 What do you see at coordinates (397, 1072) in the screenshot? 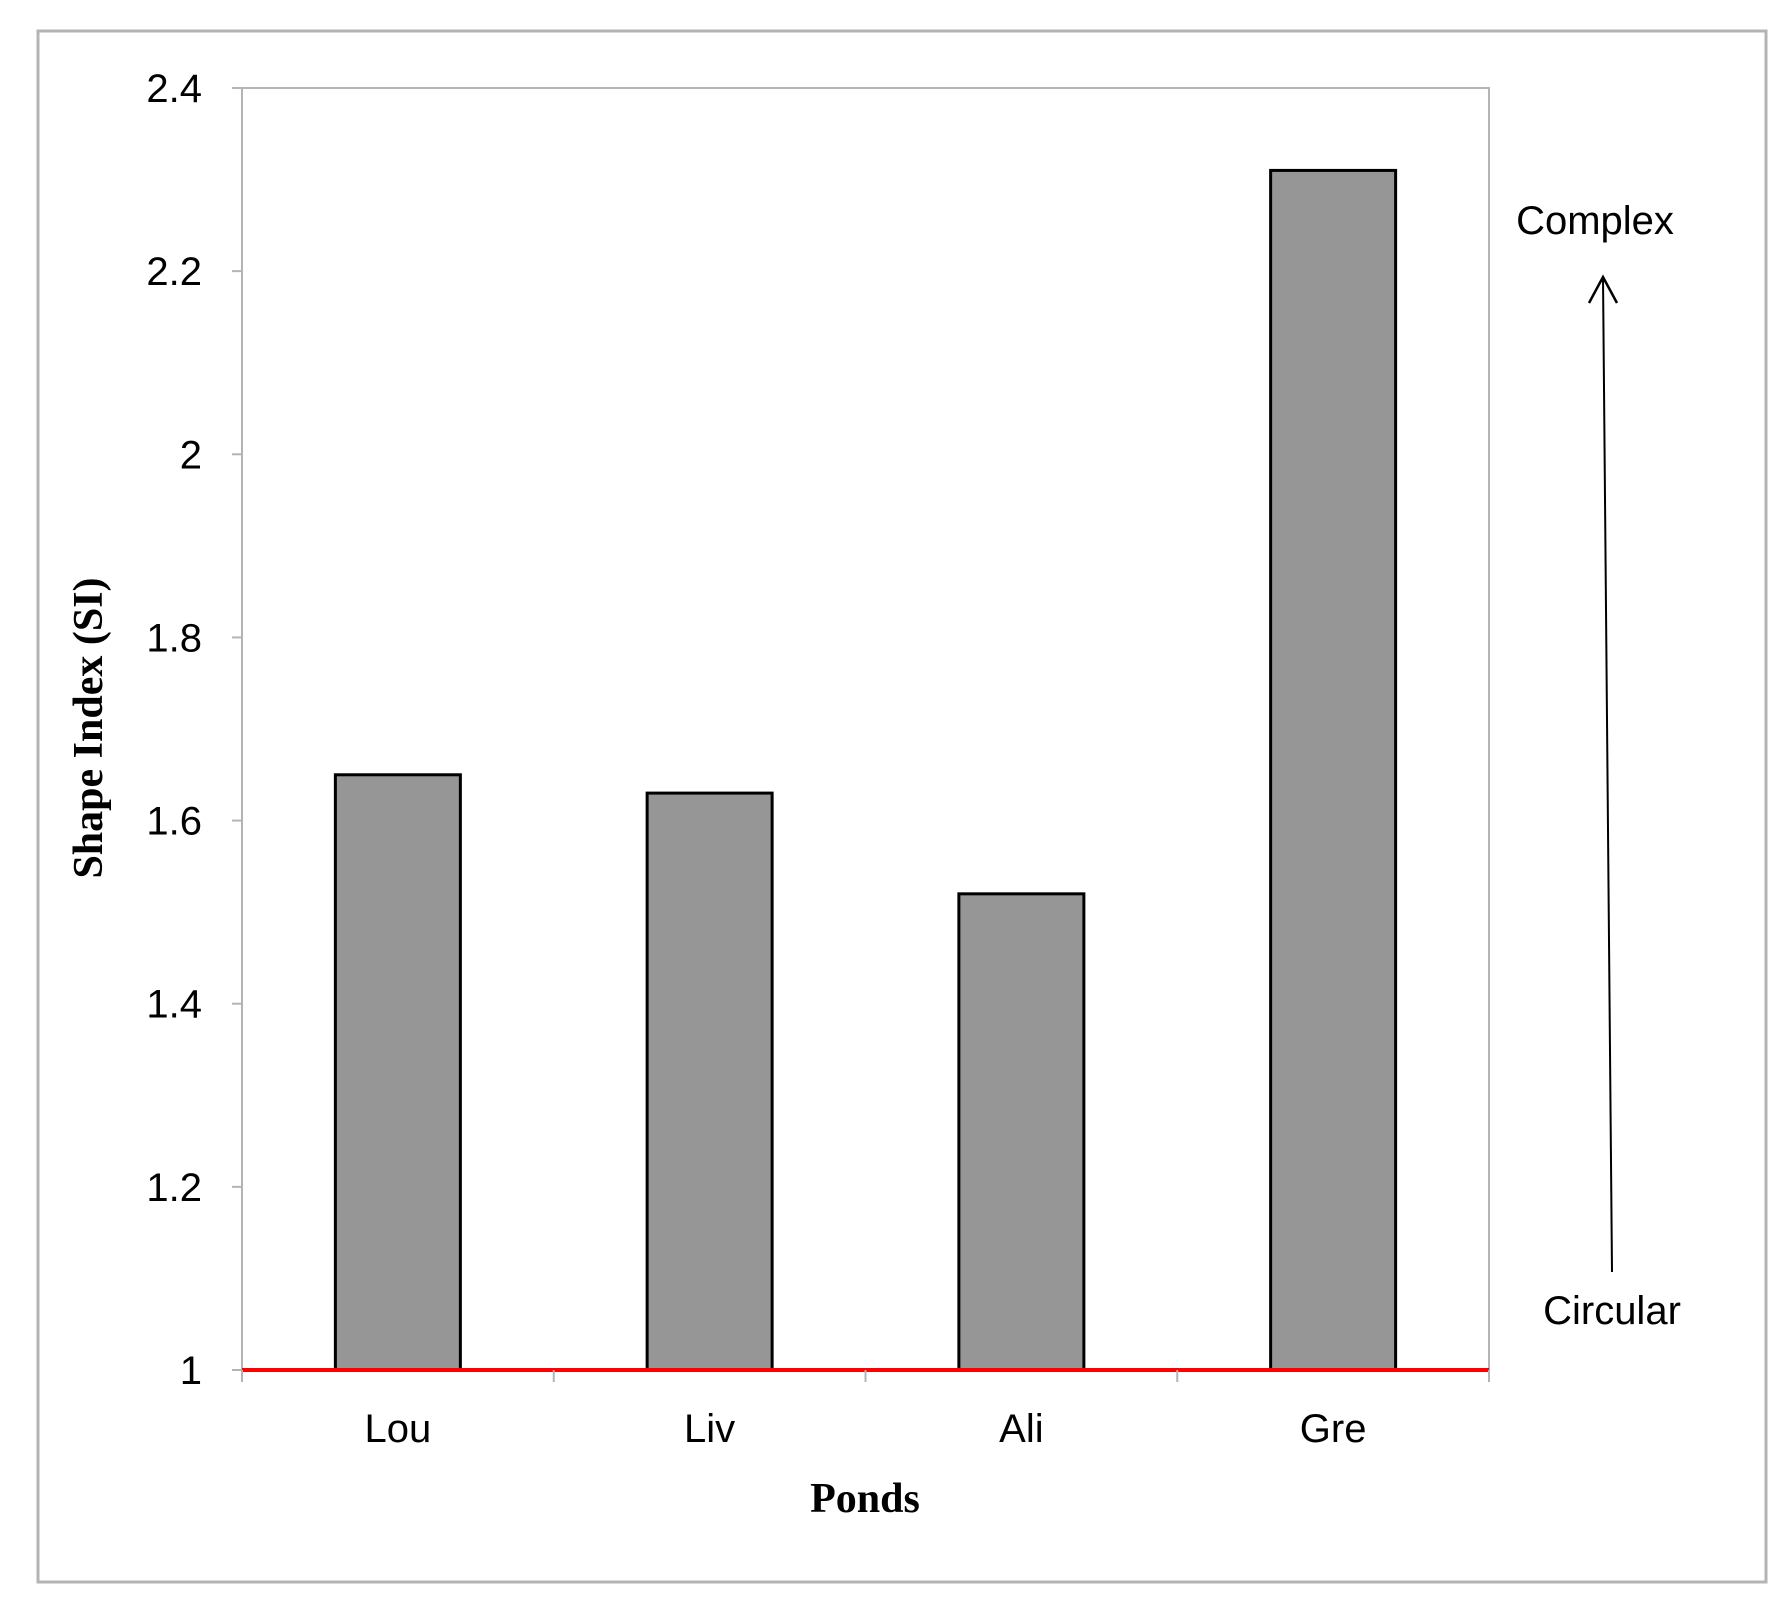
I see `bar-lou` at bounding box center [397, 1072].